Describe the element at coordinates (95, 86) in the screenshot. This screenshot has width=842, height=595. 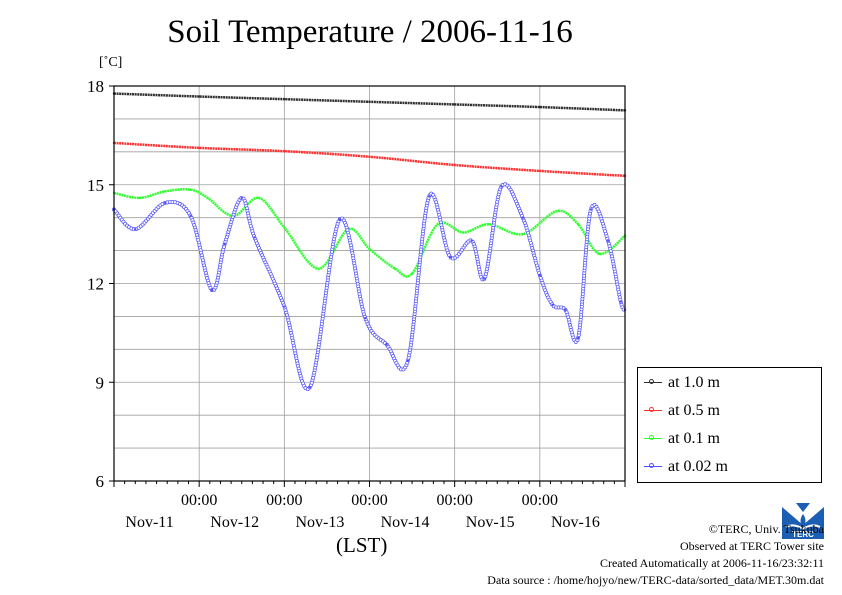
I see `y-tick-label: 18` at that location.